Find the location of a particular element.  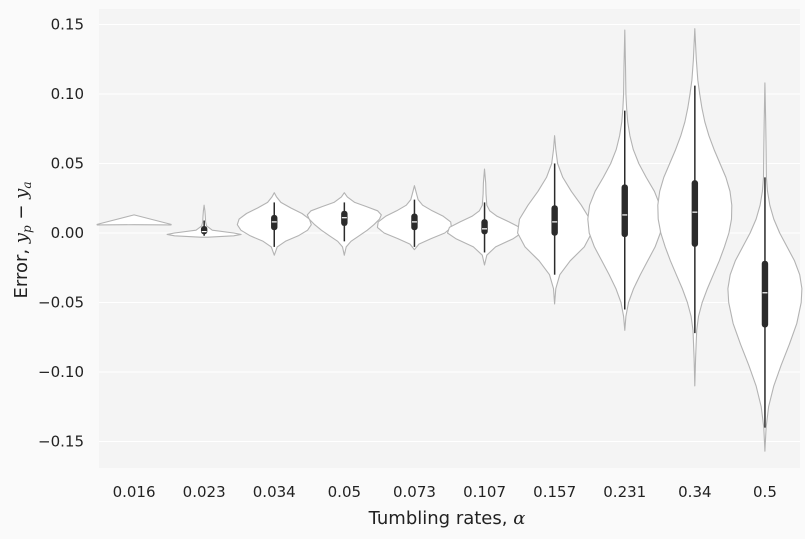

y-tick-label: 0.05 is located at coordinates (67, 164).